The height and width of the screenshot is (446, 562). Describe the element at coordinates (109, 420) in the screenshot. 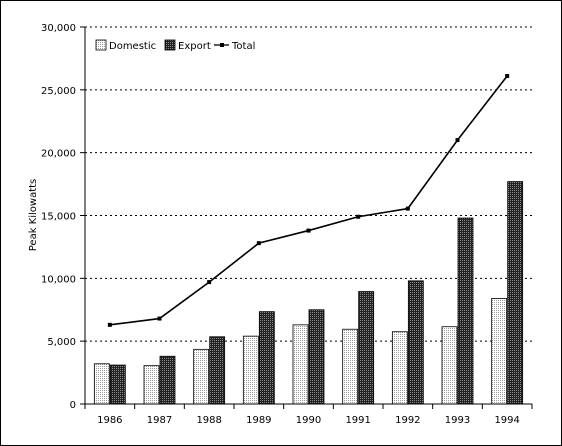

I see `x-tick-label: 1986` at that location.